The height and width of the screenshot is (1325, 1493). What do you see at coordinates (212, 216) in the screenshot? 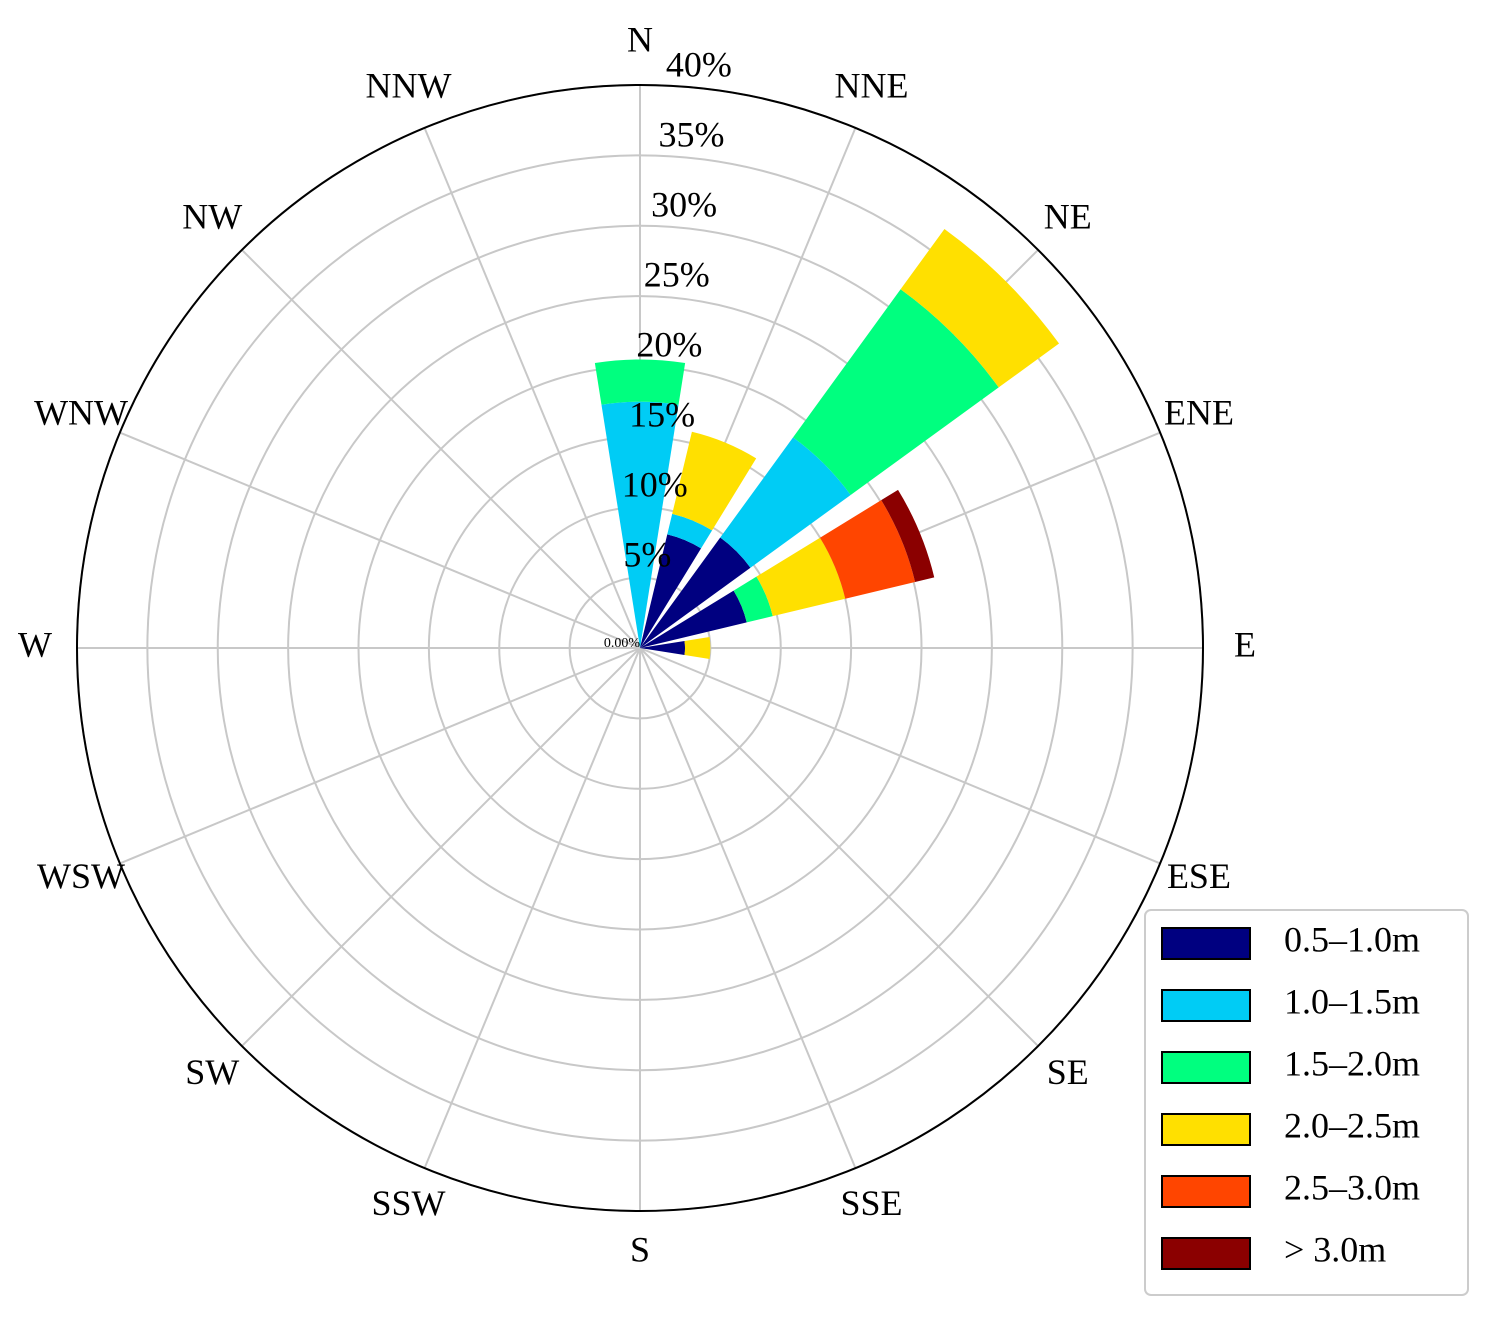
I see `direction-label: NW` at bounding box center [212, 216].